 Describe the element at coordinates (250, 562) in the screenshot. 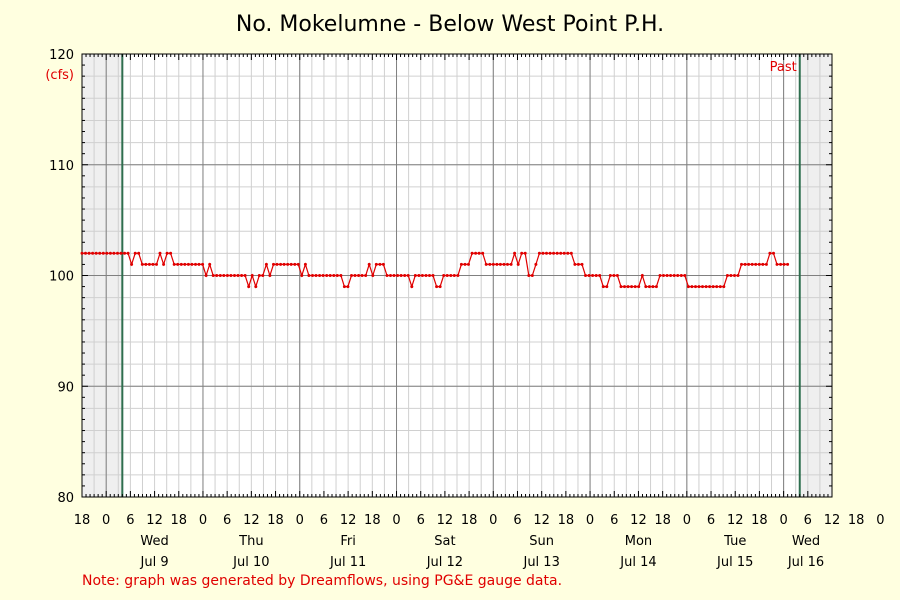

I see `date-label: Jul 10` at that location.